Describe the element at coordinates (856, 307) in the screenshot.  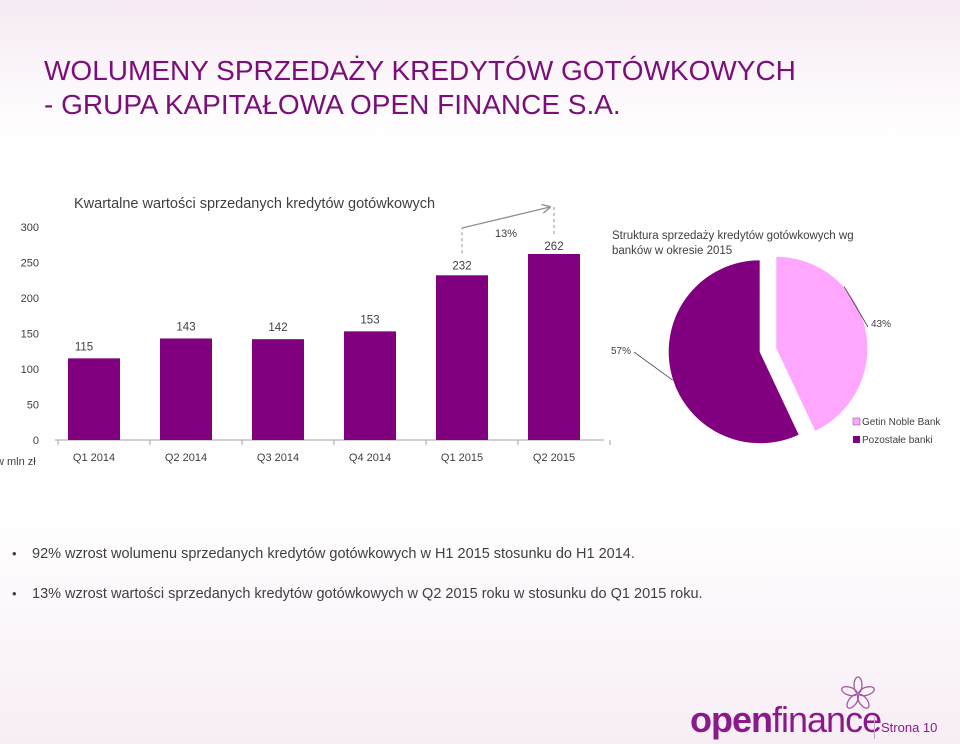
I see `pie-leader-line-getin` at that location.